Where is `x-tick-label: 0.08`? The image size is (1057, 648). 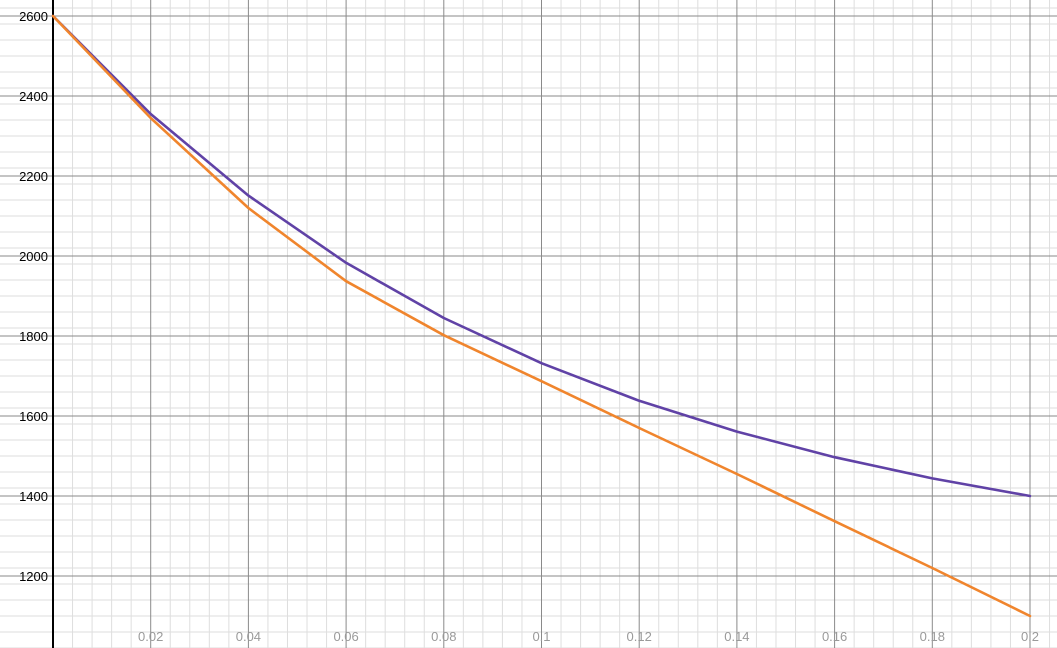
x-tick-label: 0.08 is located at coordinates (443, 636).